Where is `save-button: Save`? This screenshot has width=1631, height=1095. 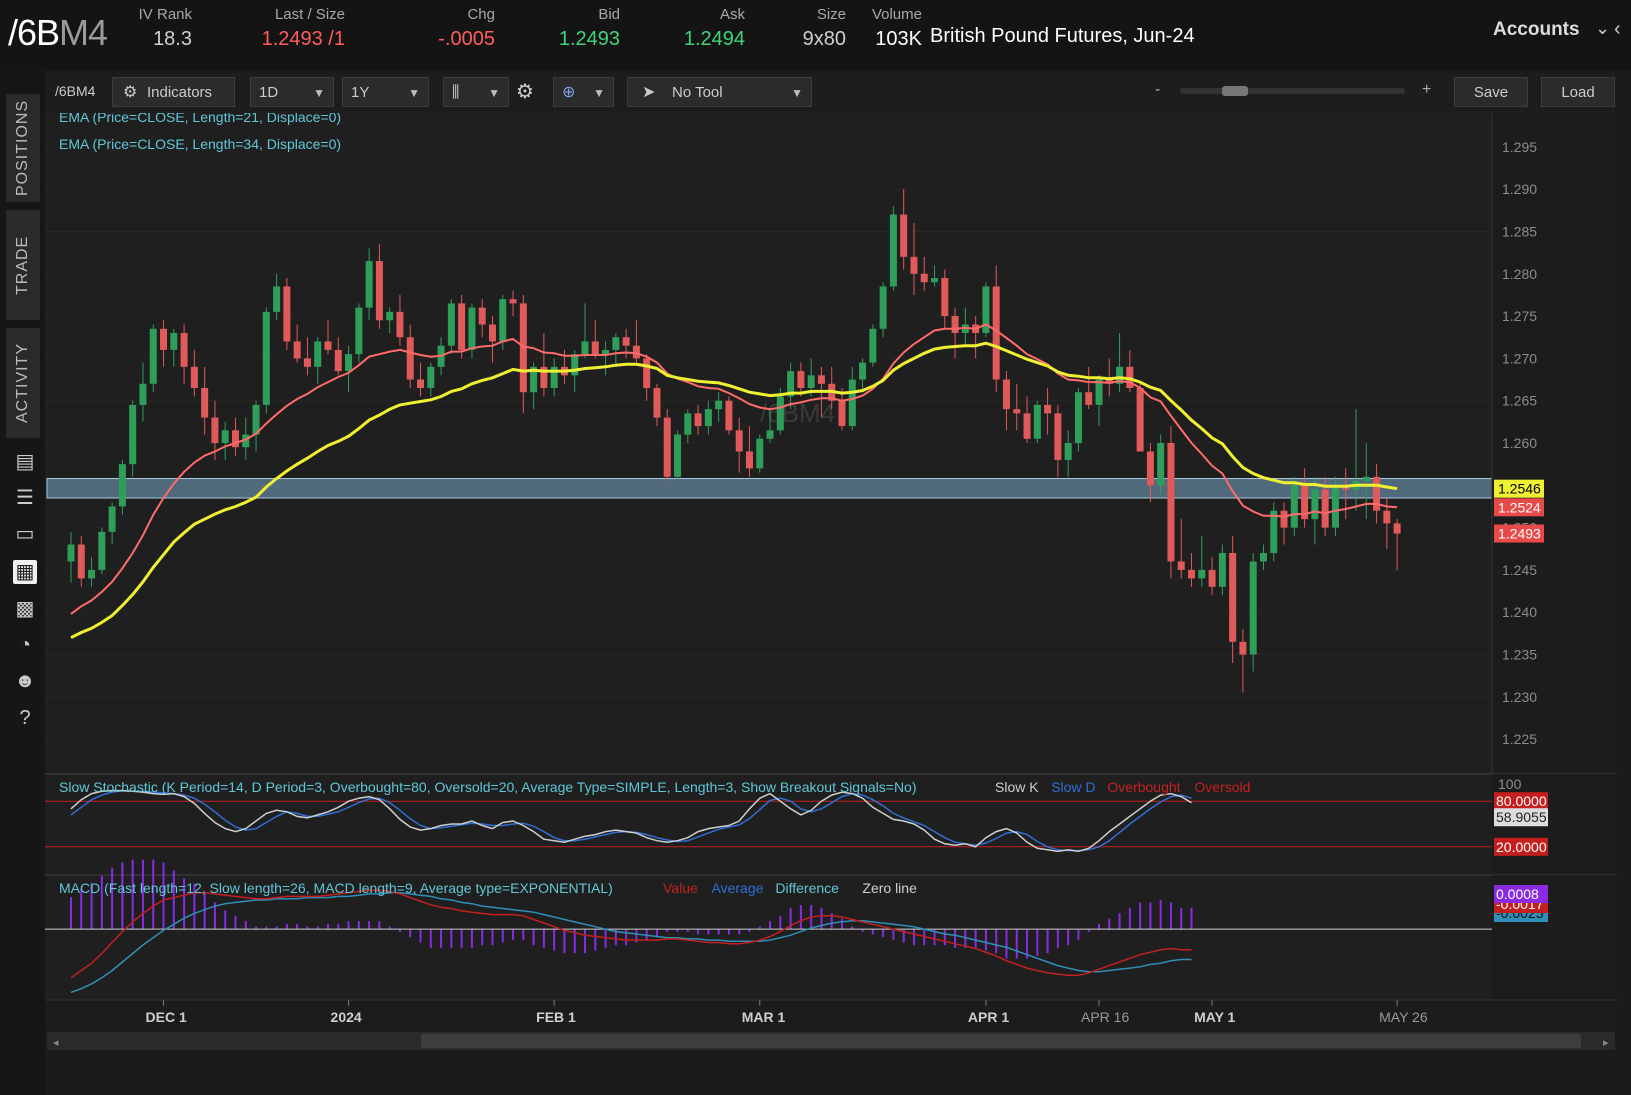 save-button: Save is located at coordinates (1491, 92).